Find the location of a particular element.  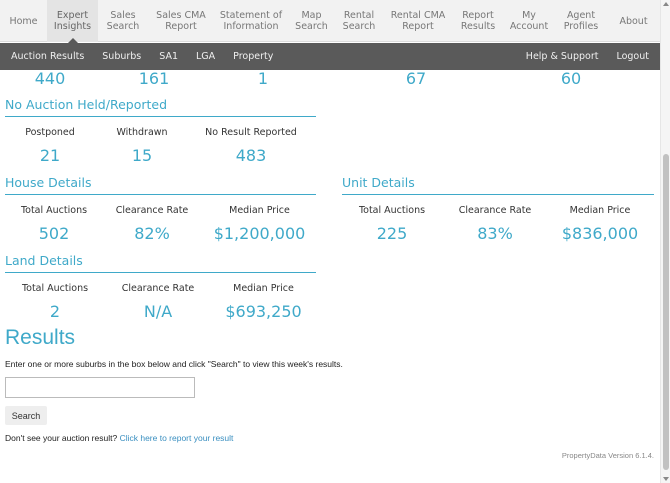

nav-rental-cma-report: Rental CMA Report is located at coordinates (418, 21).